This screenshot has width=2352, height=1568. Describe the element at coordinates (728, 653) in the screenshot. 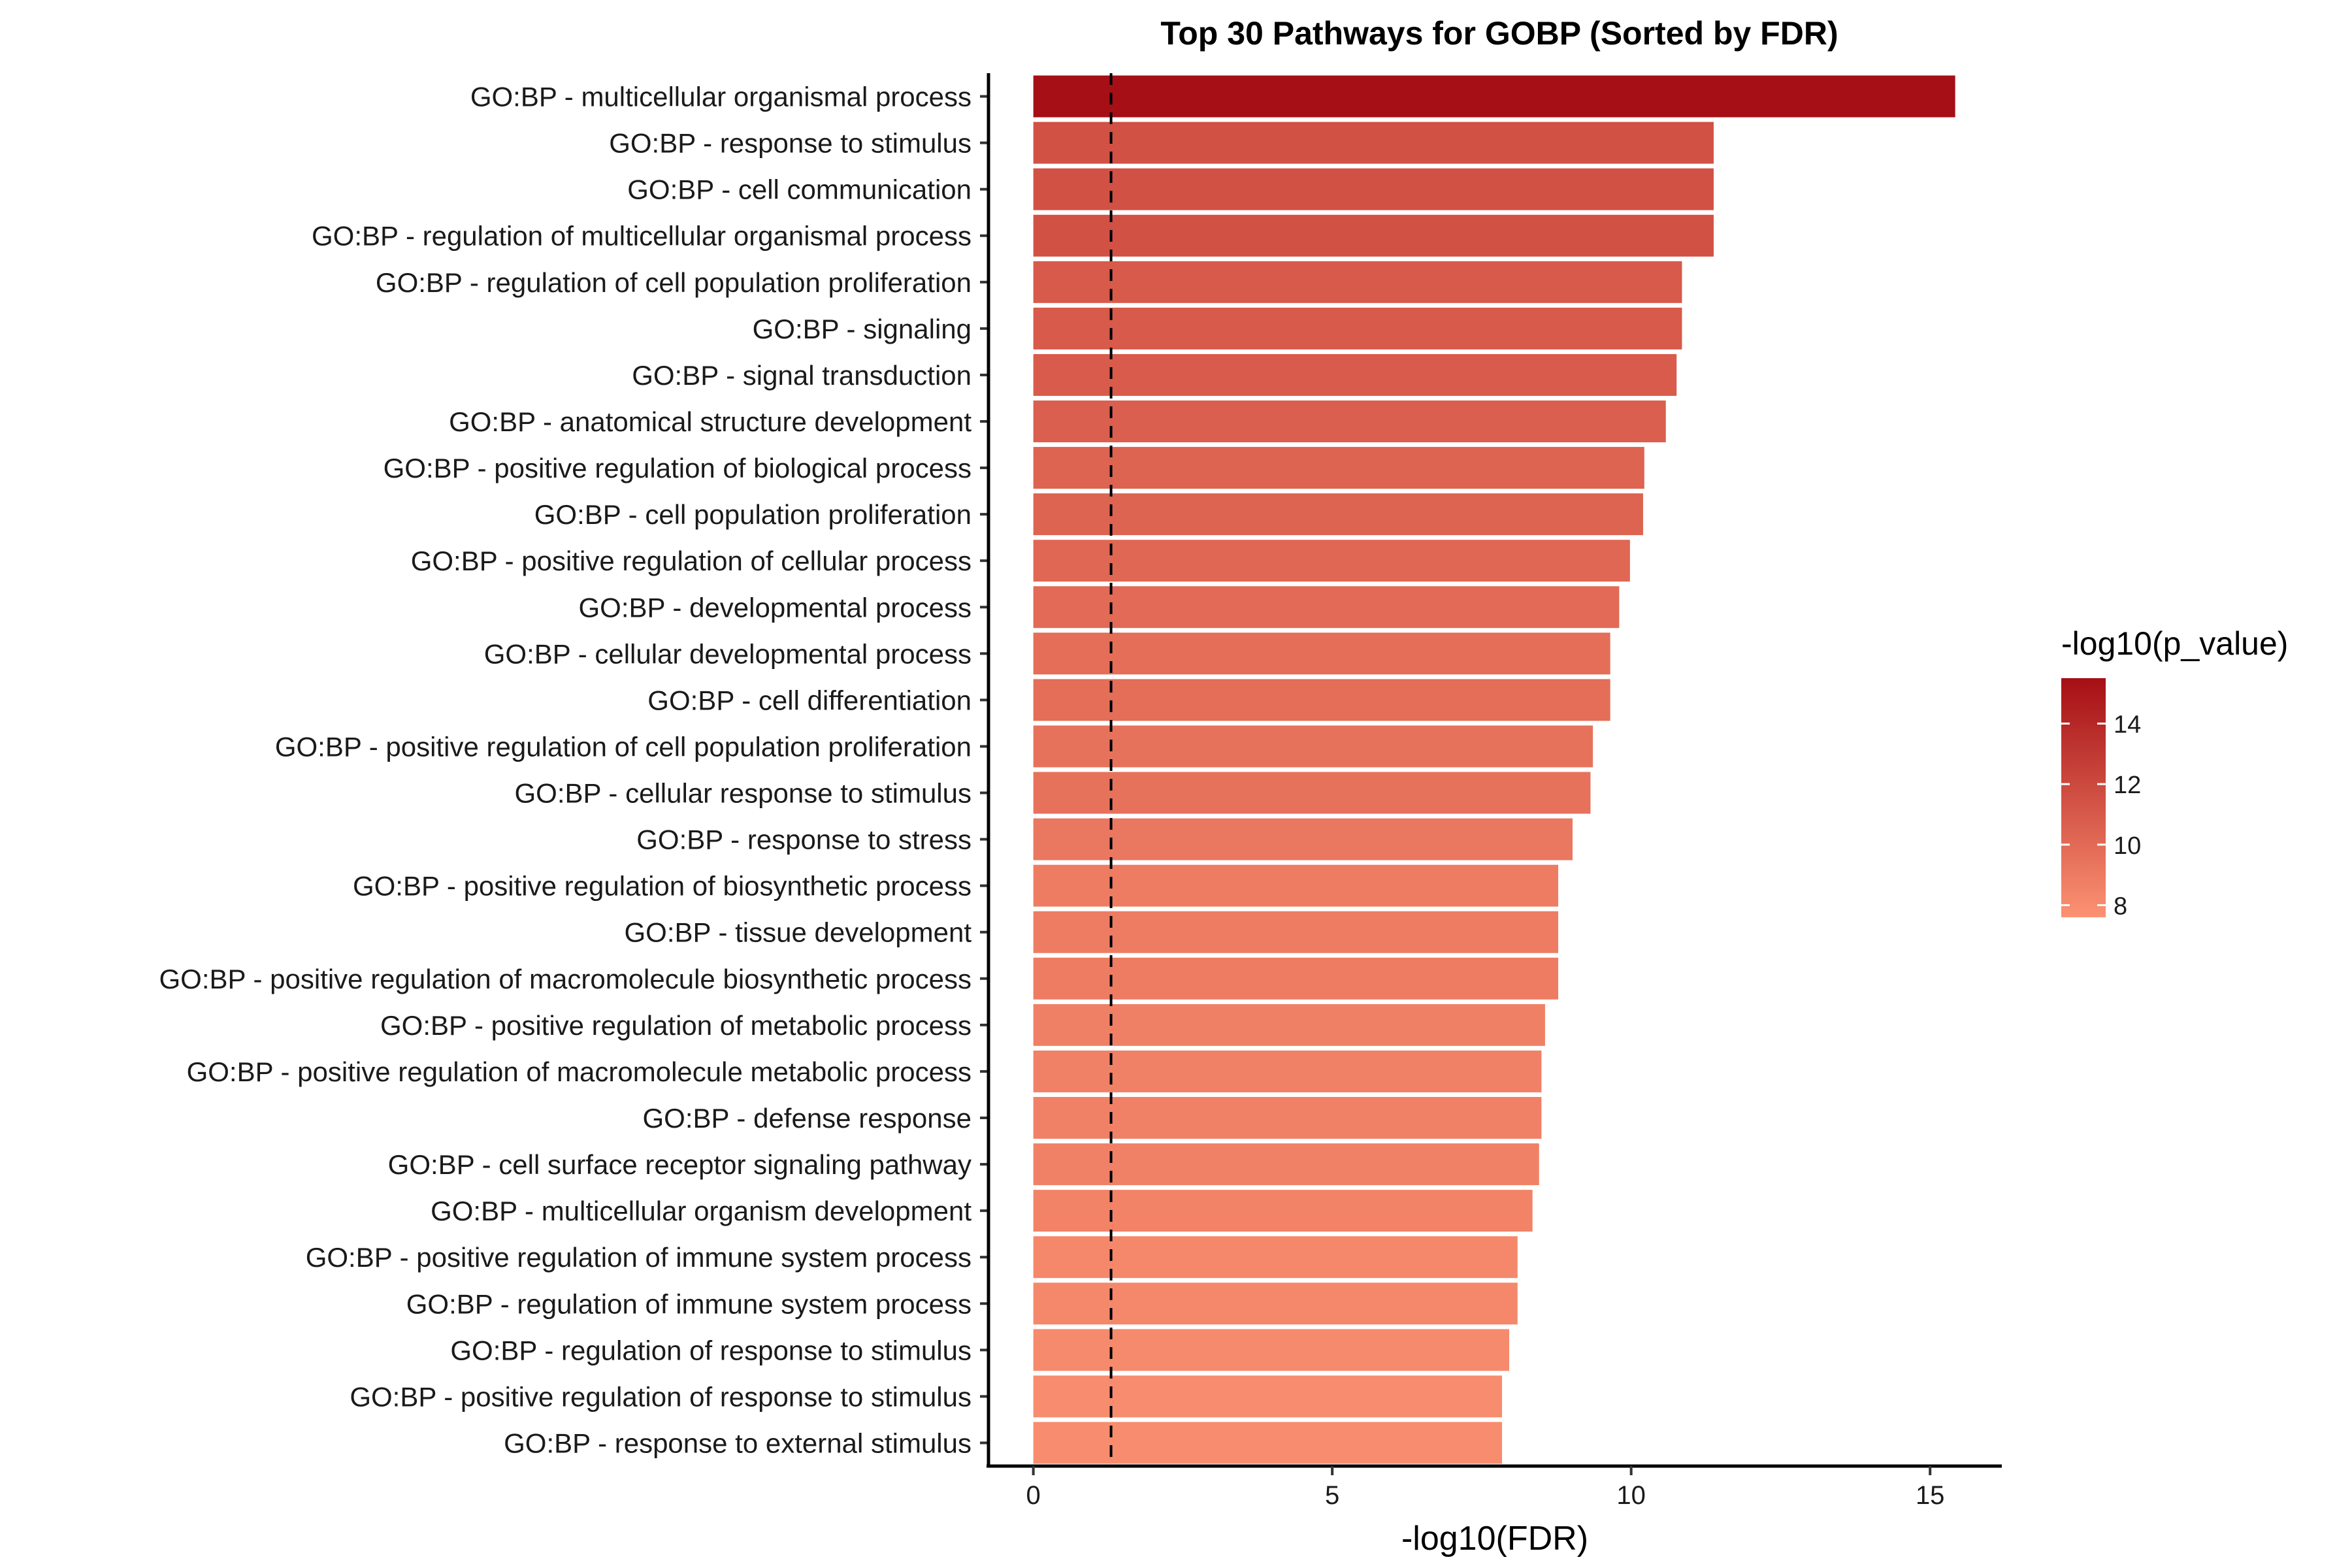

I see `y-tick-label: GO:BP - cellular developmental process` at that location.